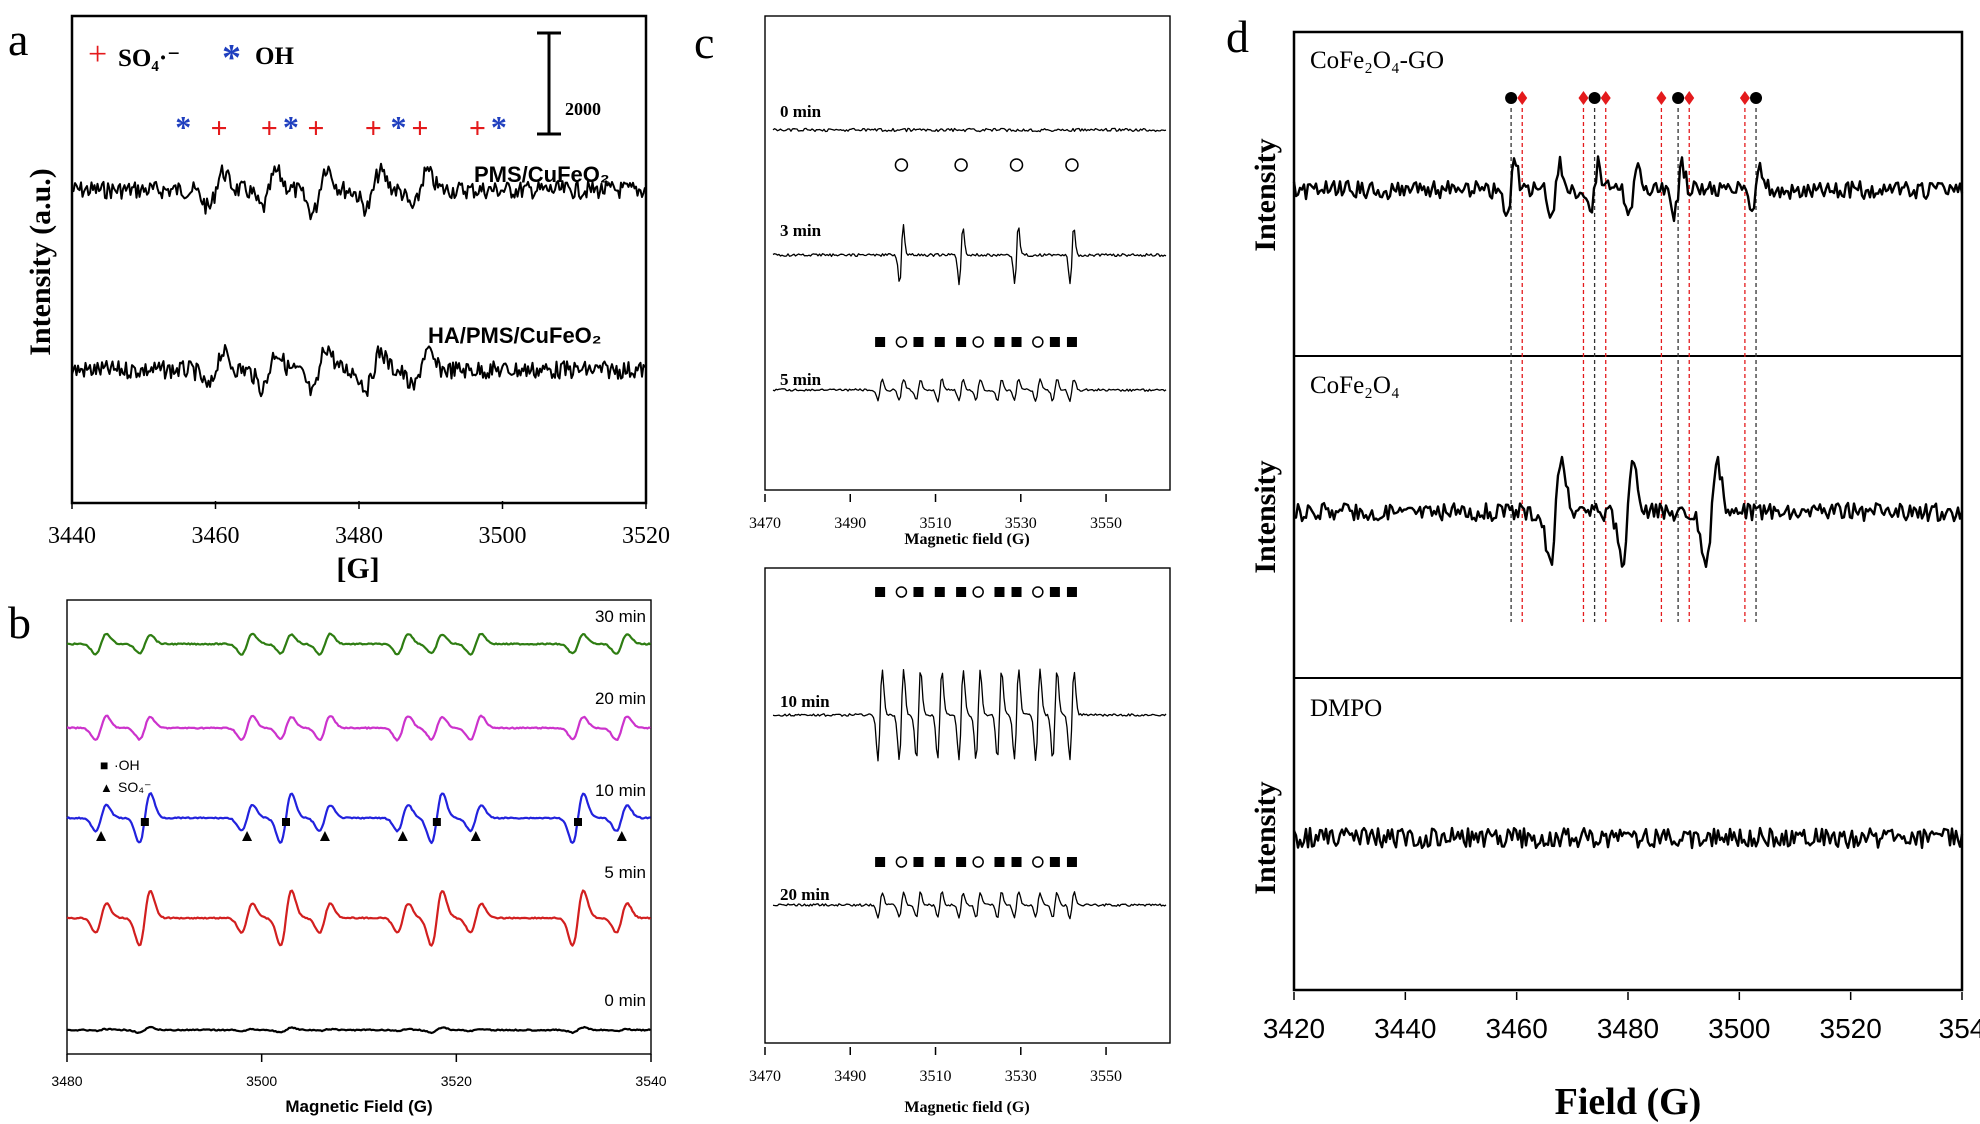  What do you see at coordinates (801, 230) in the screenshot?
I see `series-label: 3 min` at bounding box center [801, 230].